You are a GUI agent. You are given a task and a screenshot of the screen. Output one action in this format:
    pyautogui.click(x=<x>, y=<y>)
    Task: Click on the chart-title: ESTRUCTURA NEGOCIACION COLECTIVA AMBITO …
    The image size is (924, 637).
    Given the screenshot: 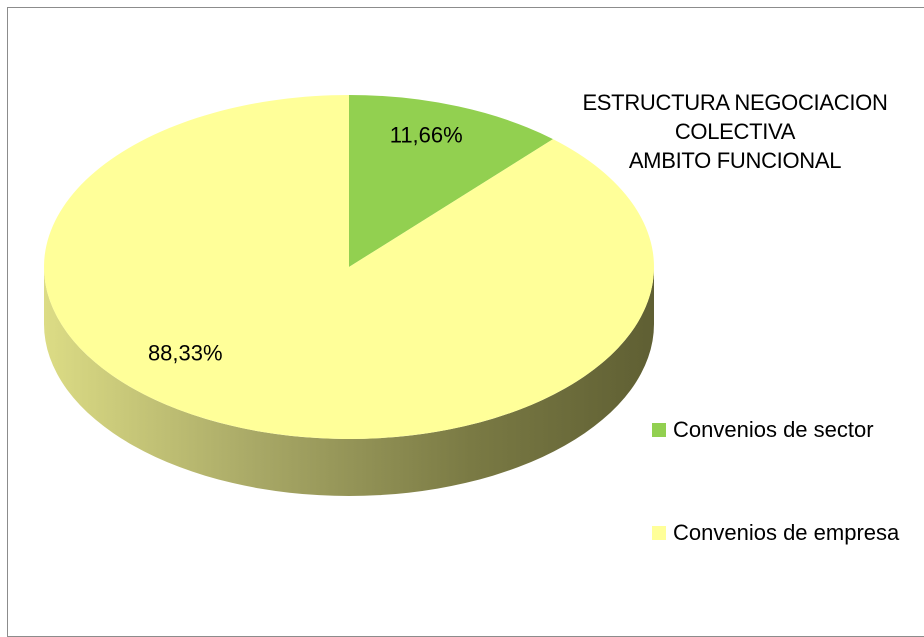 What is the action you would take?
    pyautogui.click(x=735, y=131)
    